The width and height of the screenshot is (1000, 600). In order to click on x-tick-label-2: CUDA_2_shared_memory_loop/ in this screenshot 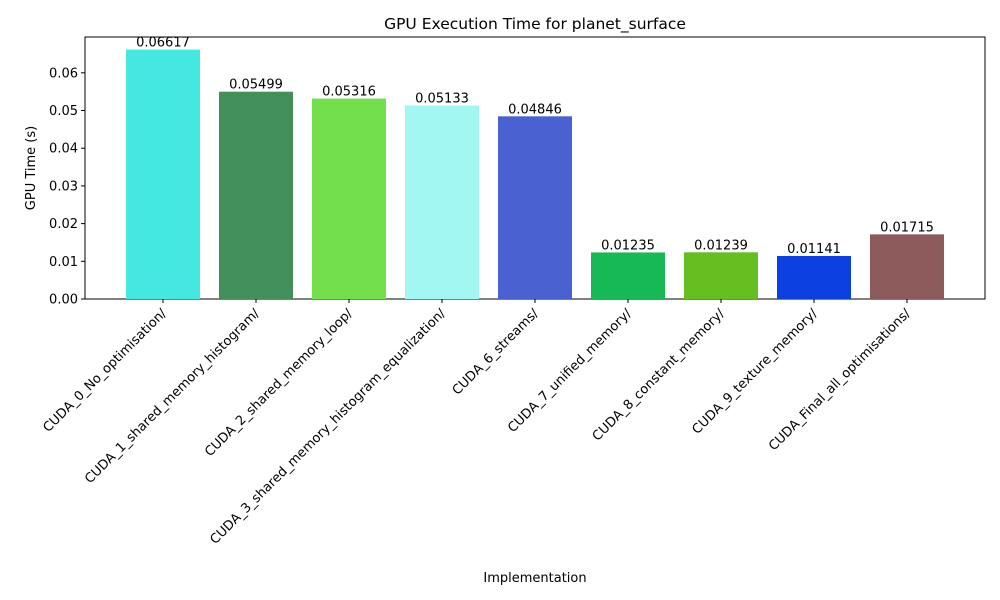, I will do `click(279, 383)`.